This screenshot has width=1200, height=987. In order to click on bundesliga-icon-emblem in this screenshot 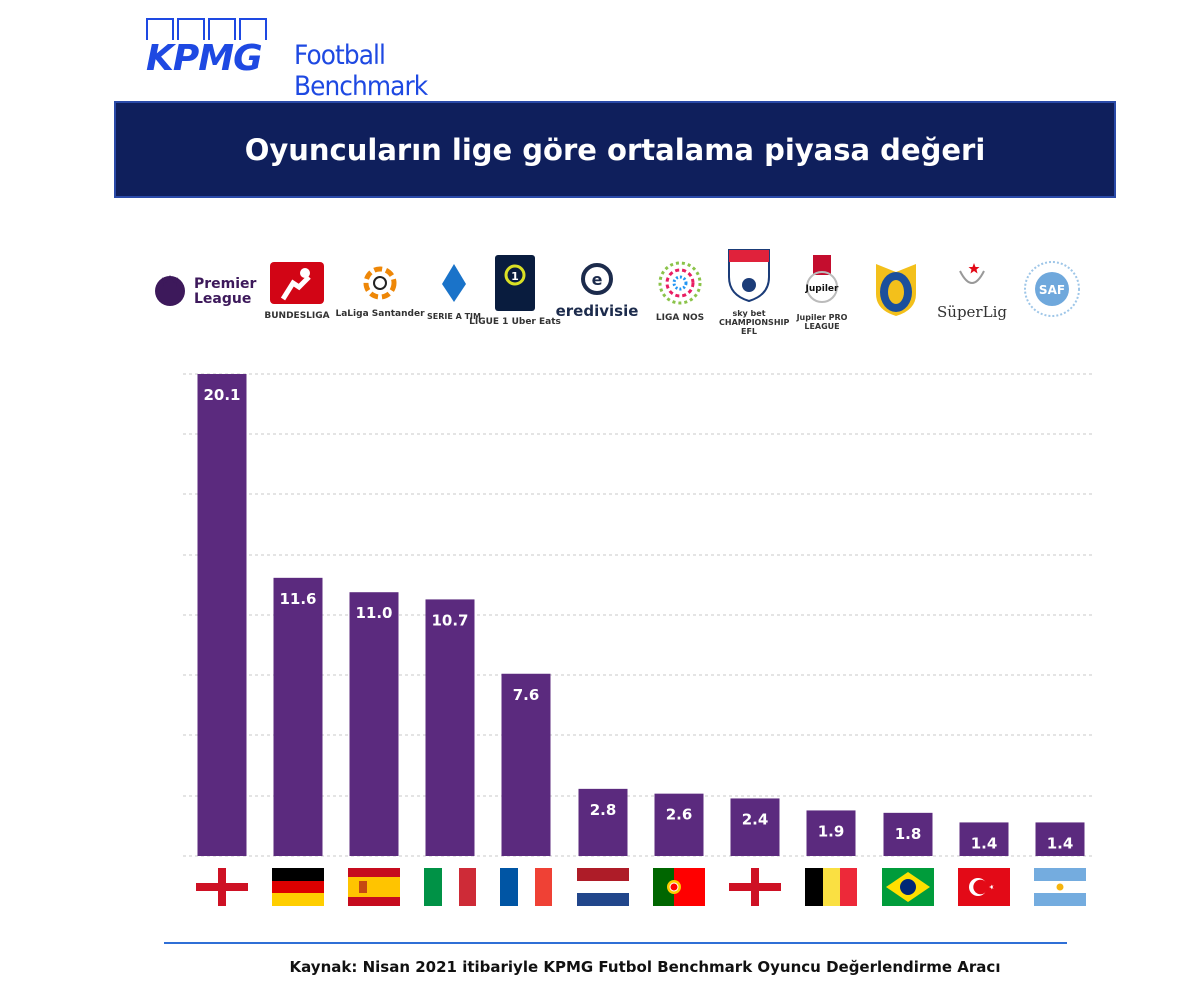, I will do `click(297, 285)`.